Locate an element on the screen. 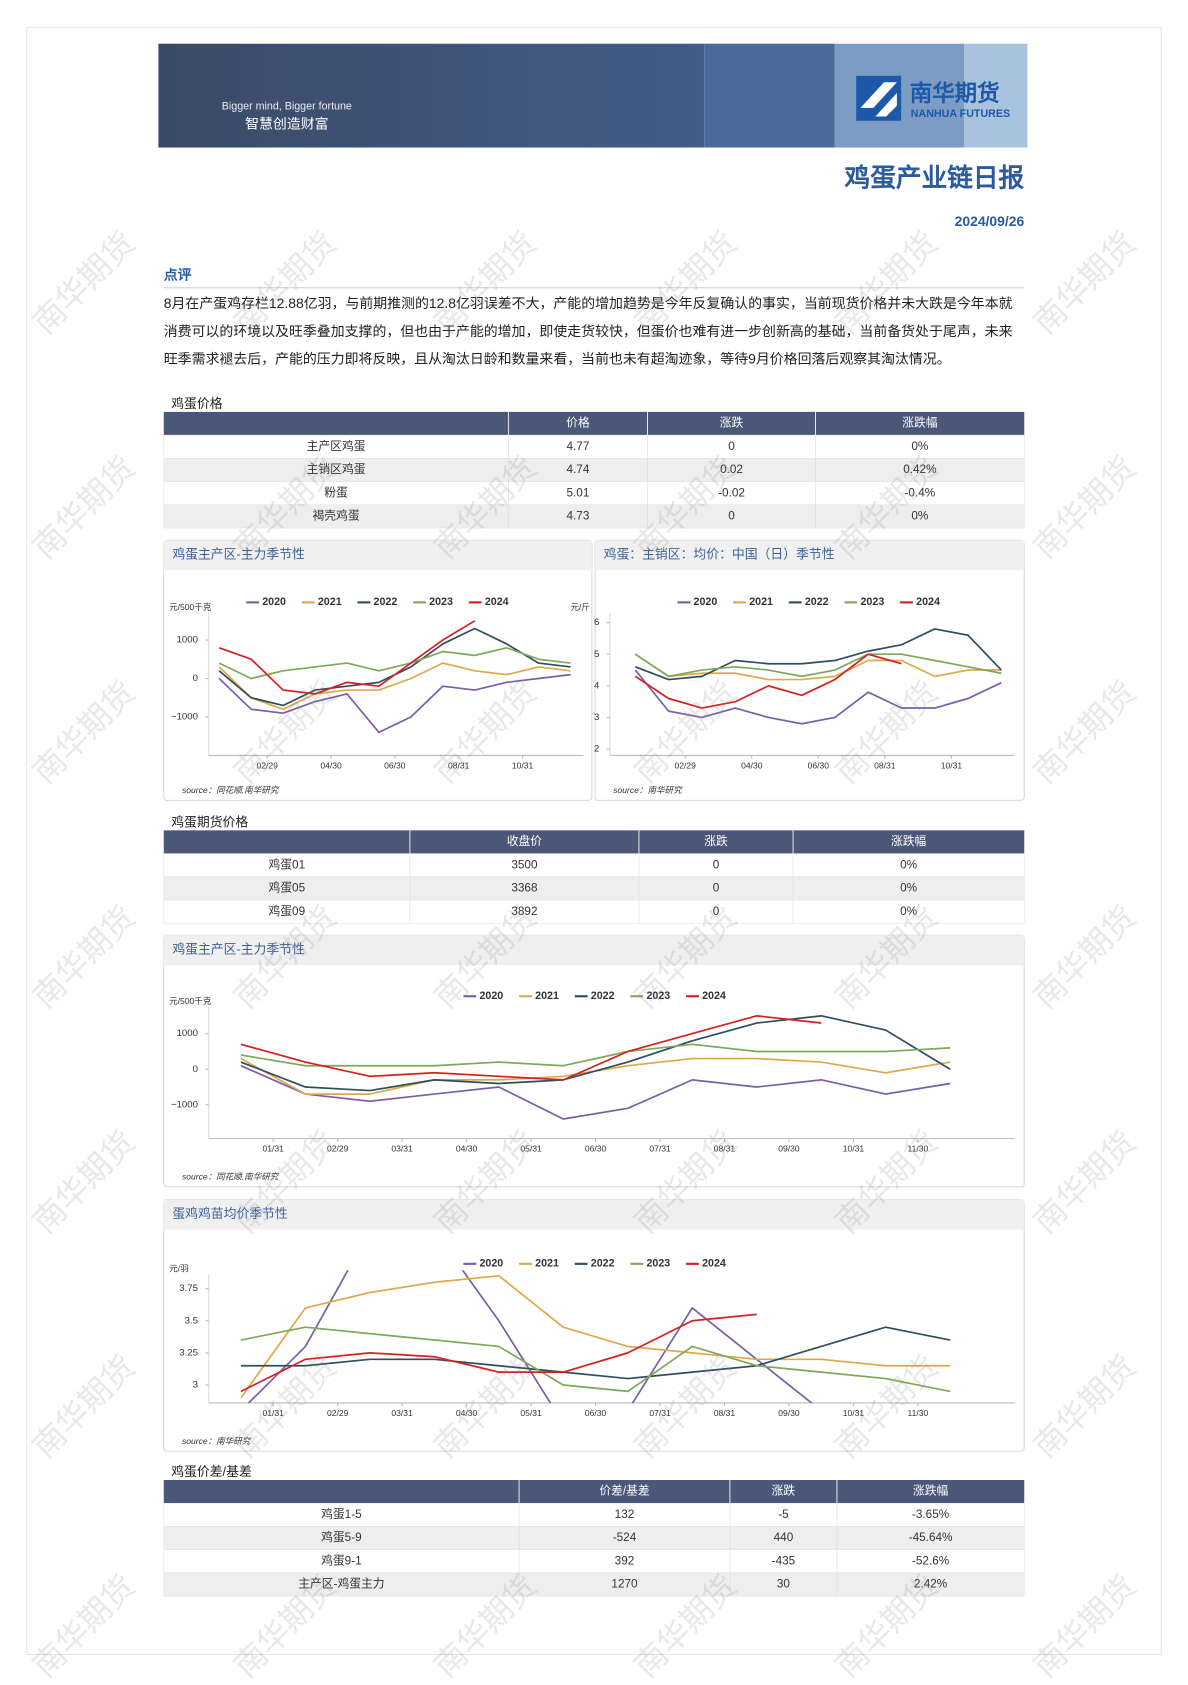  table-cell: -0.02 is located at coordinates (731, 492).